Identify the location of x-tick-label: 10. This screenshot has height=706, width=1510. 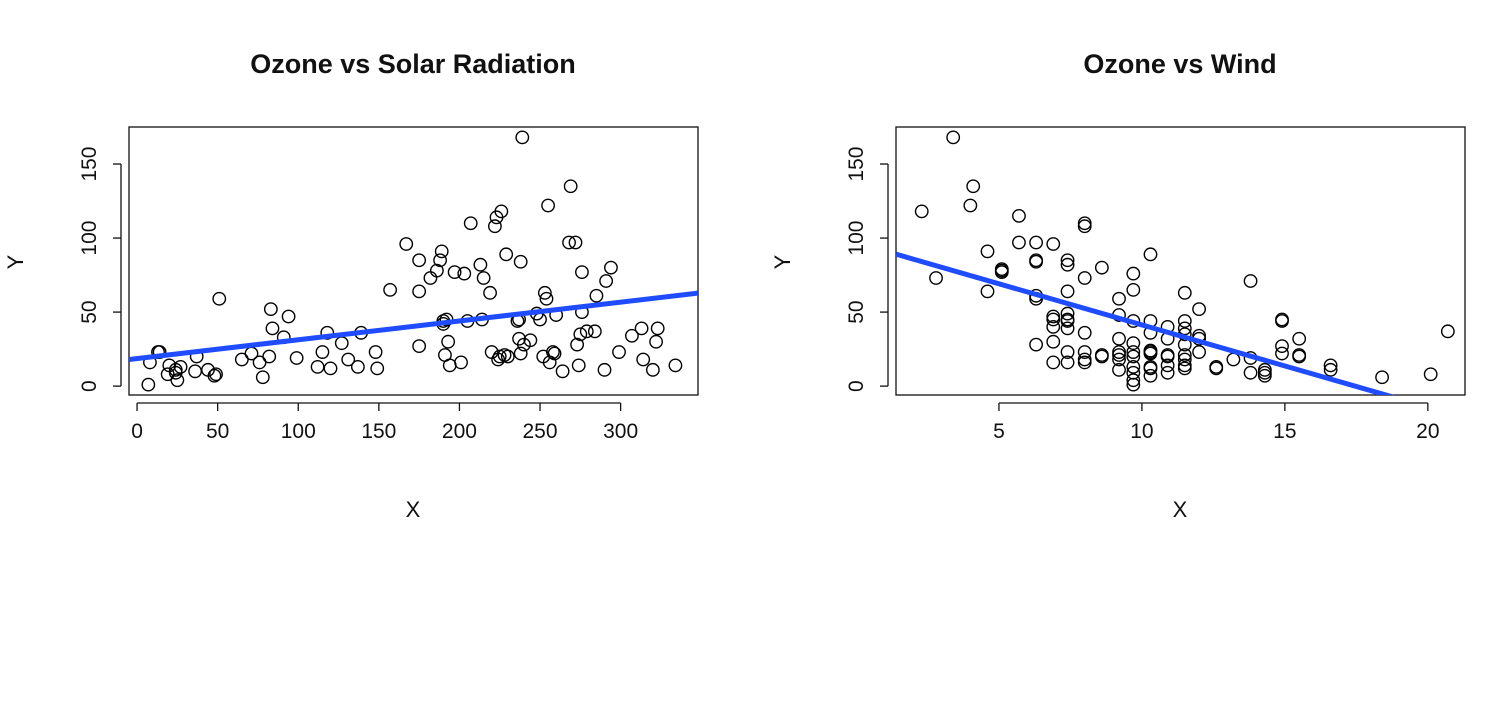
(1141, 431).